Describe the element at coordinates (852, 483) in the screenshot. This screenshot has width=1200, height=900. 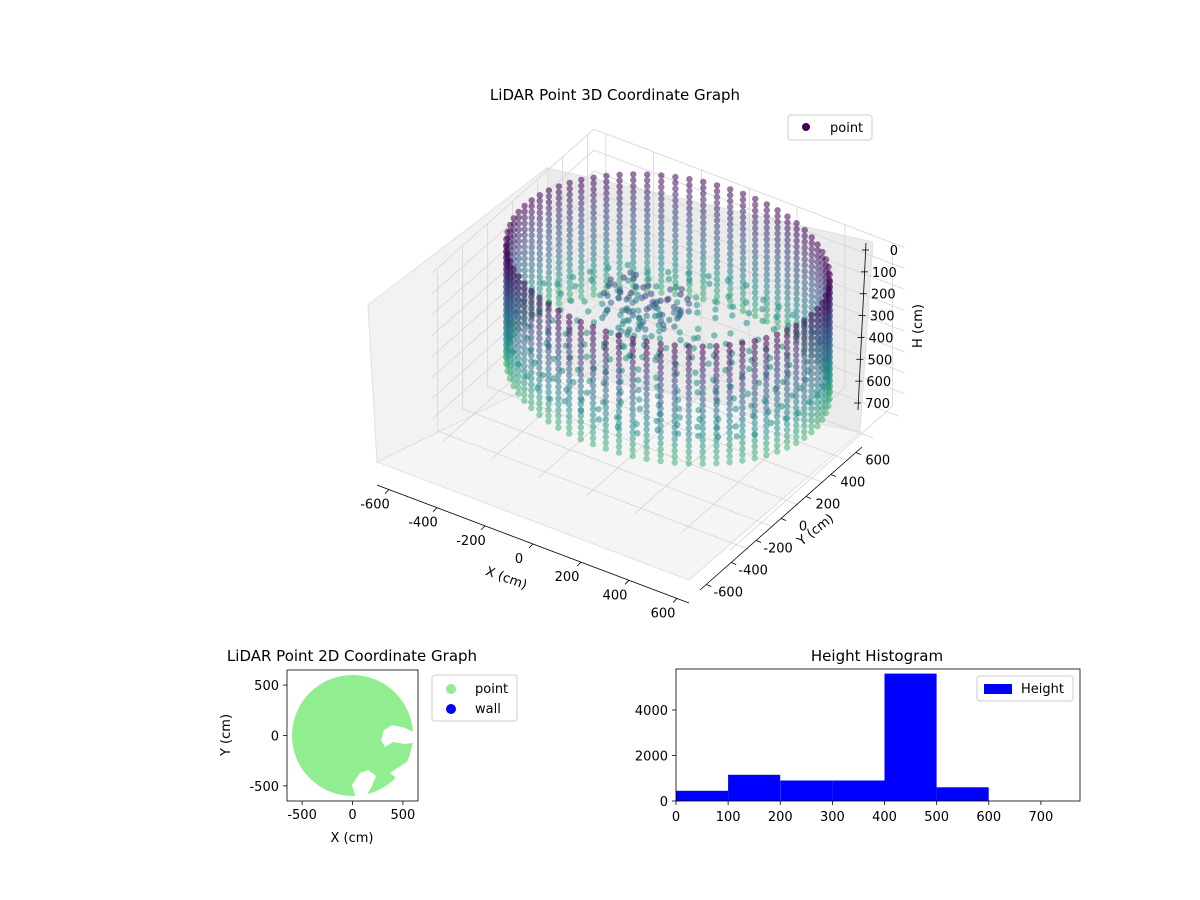
I see `y-tick-label-3d: 400` at that location.